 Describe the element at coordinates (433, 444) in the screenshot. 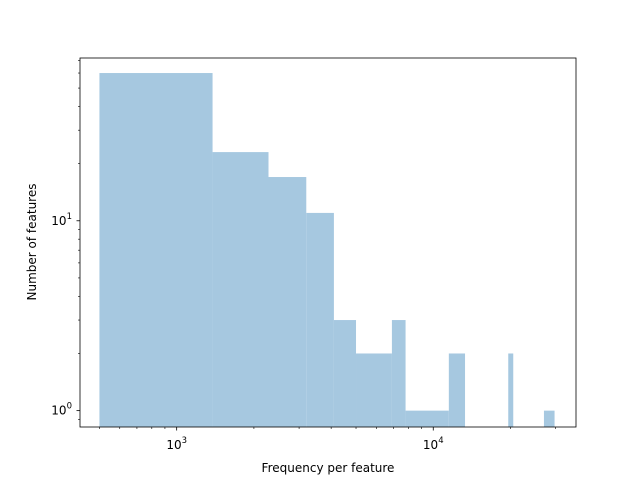

I see `x-tick-label: 10⁴` at that location.